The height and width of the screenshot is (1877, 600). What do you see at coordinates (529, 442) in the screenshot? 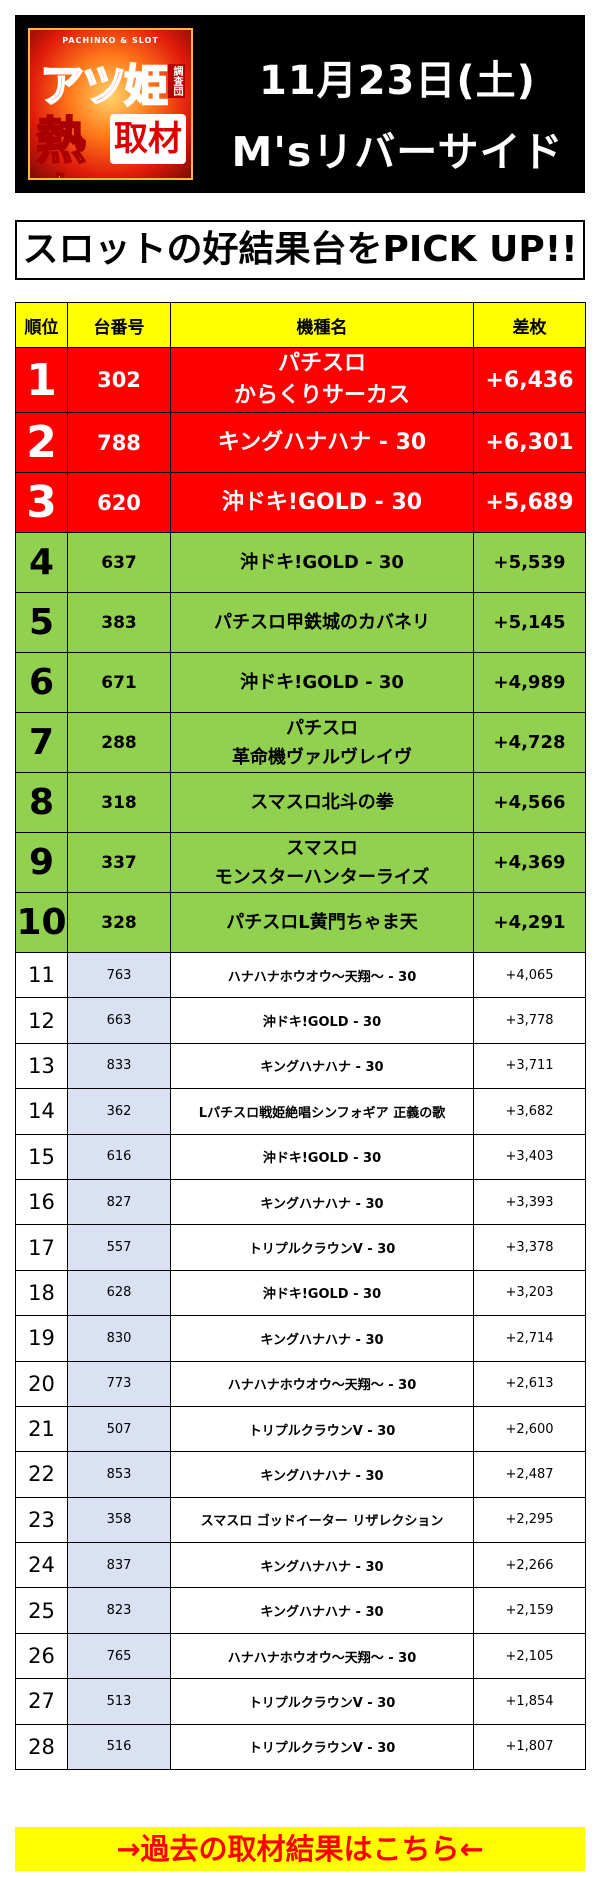
I see `diff-cell: +6,301` at bounding box center [529, 442].